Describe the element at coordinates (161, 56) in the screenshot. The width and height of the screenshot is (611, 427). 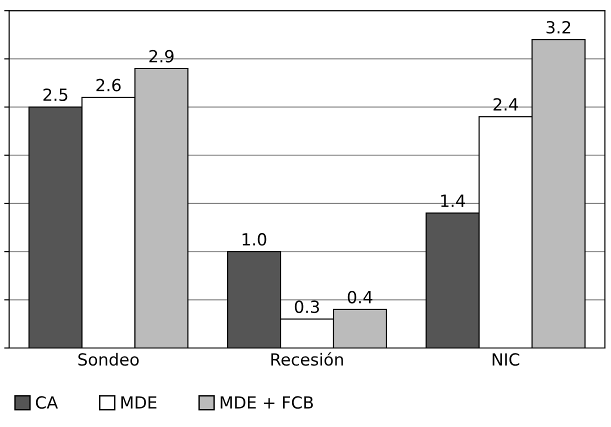
I see `data-label: 2.9` at that location.